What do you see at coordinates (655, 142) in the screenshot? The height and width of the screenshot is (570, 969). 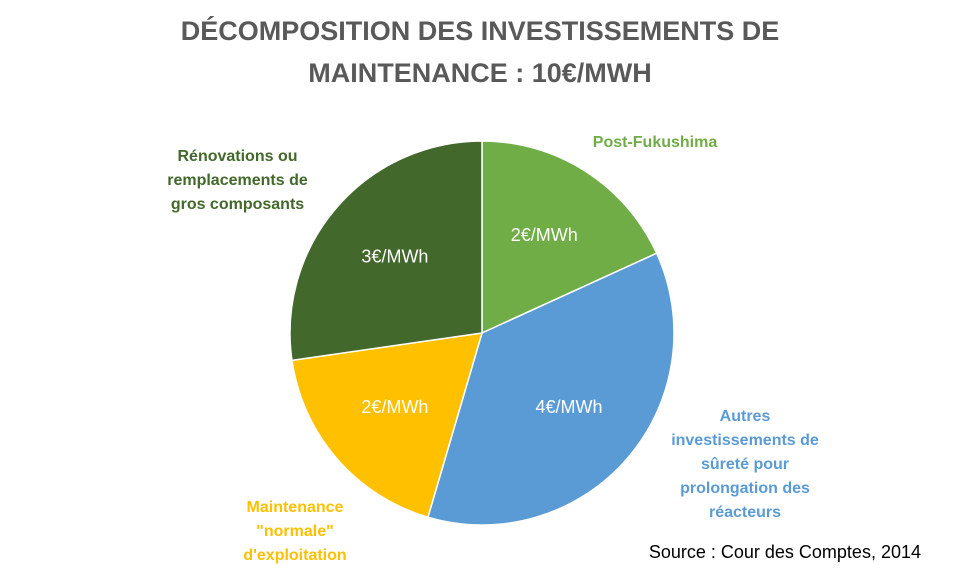 I see `category-label: Post-Fukushima` at bounding box center [655, 142].